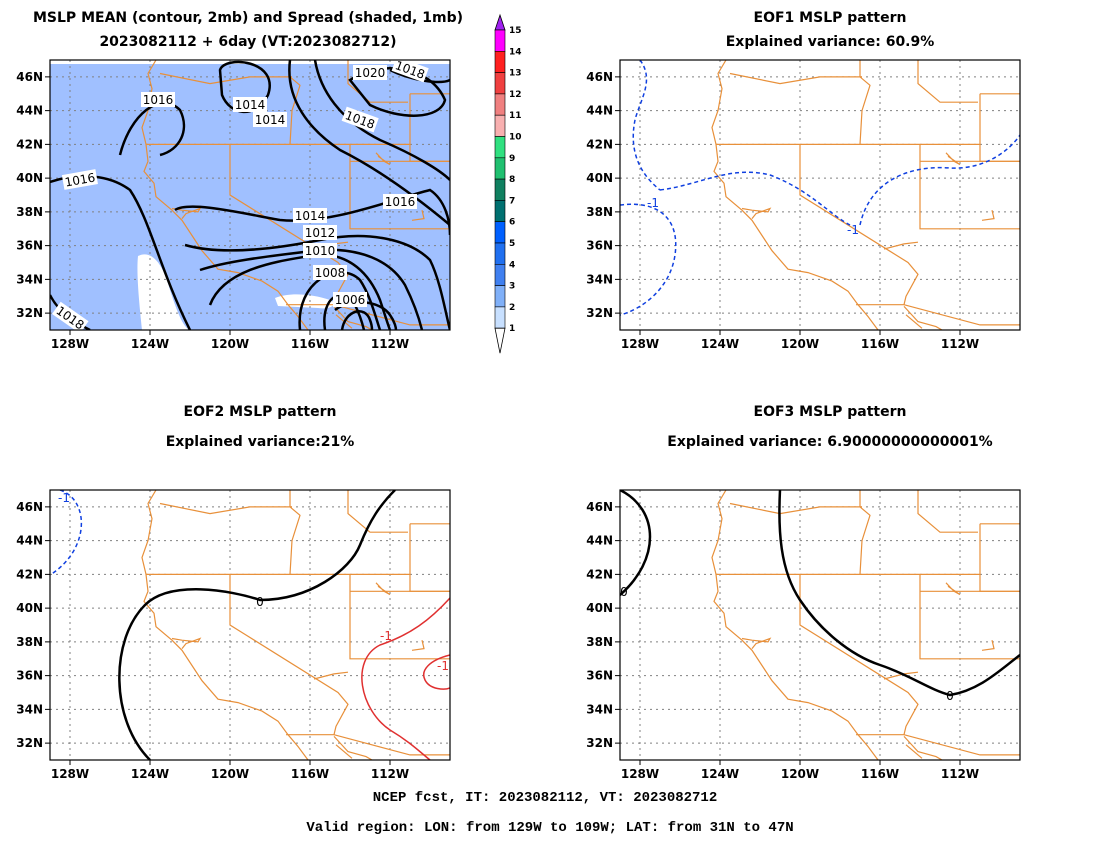  I want to click on contour-label-1008: 1008, so click(330, 272).